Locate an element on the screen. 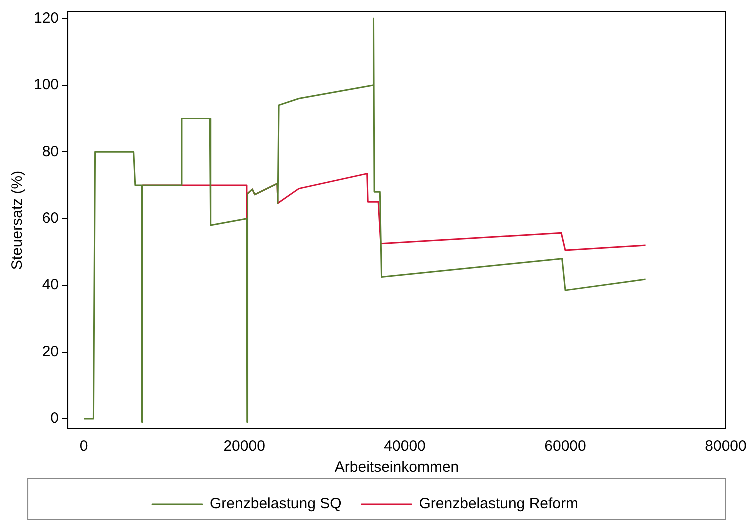  y-tick-label: 0 is located at coordinates (55, 419).